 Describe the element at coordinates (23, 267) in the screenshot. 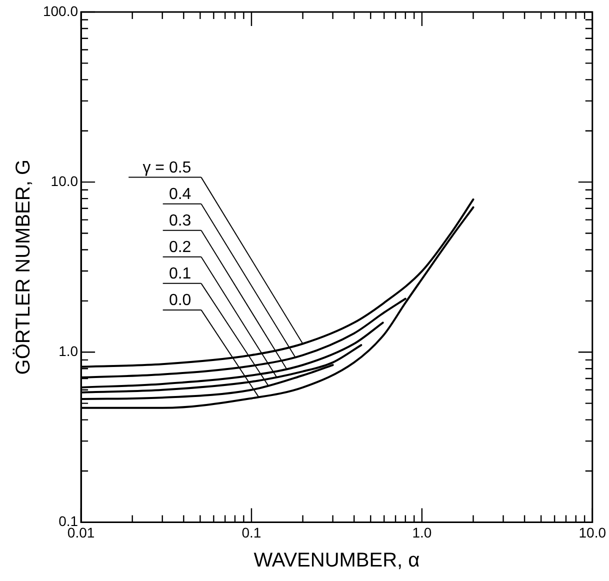

I see `y-axis-title: GÖRTLER NUMBER, G` at that location.